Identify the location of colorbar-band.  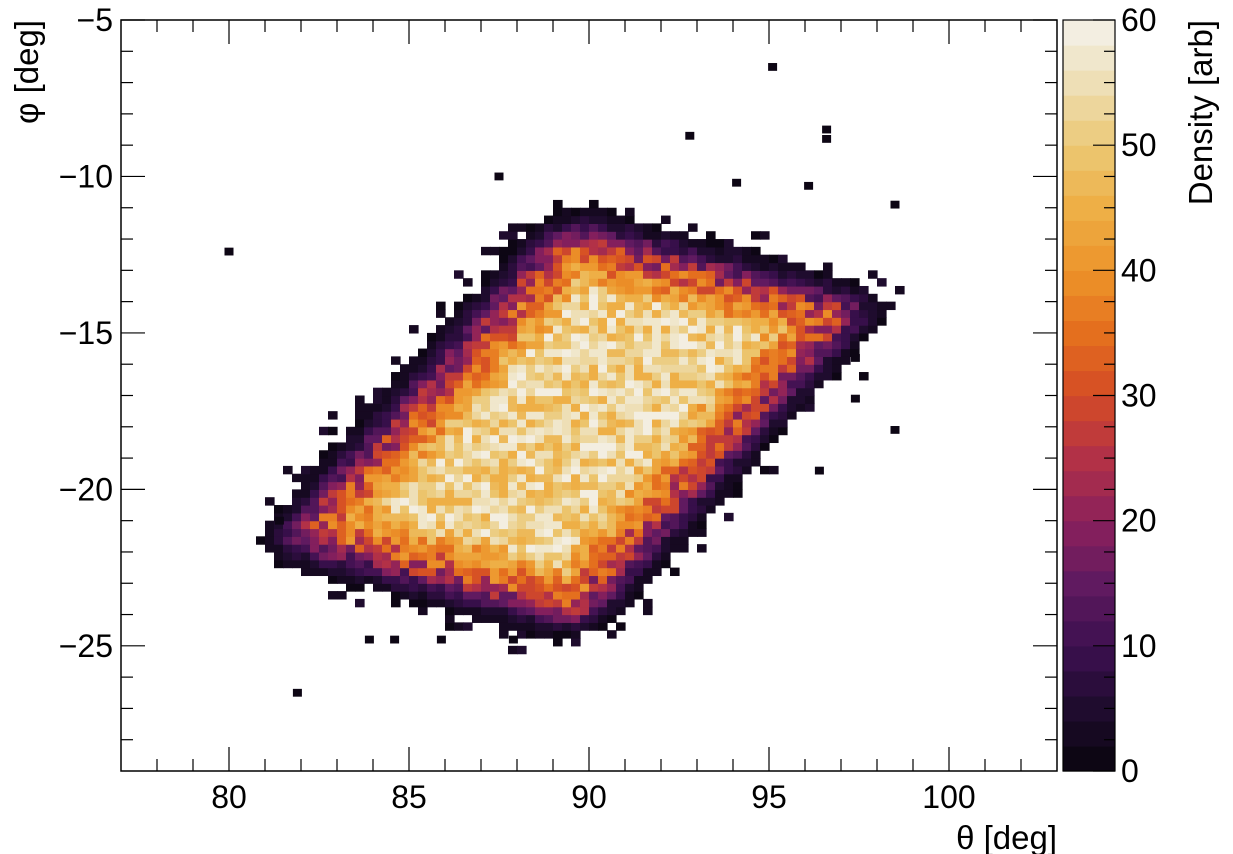
(1089, 608).